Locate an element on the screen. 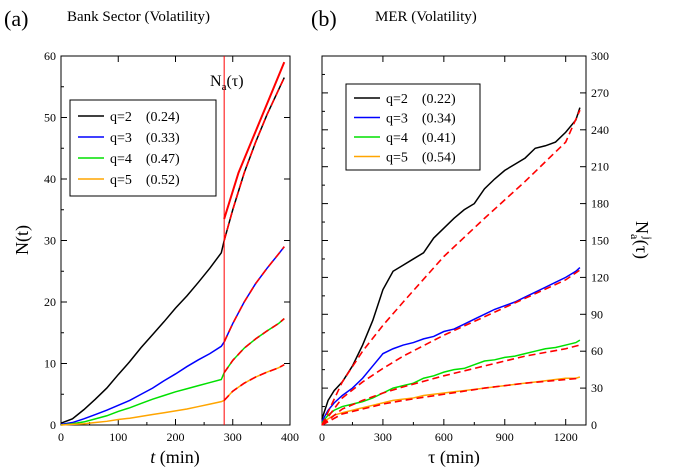 The width and height of the screenshot is (693, 472). panel-b-ylabel: Naj(τ) is located at coordinates (641, 240).